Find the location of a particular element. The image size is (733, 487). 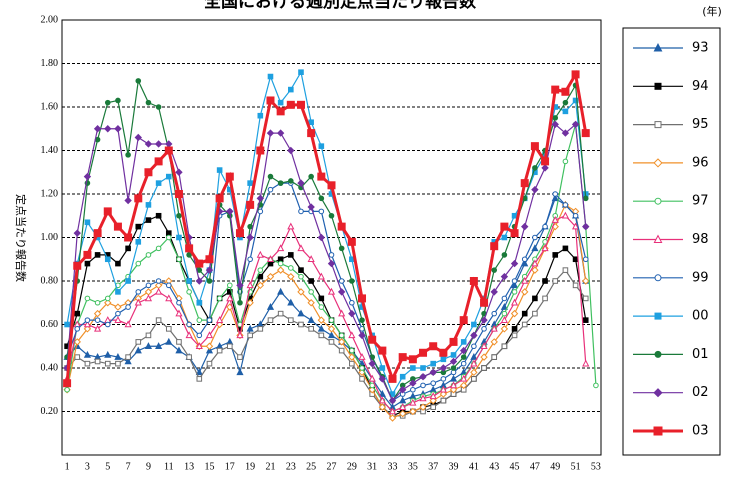

y-axis-label: 定点当たり報告数 is located at coordinates (21, 238).